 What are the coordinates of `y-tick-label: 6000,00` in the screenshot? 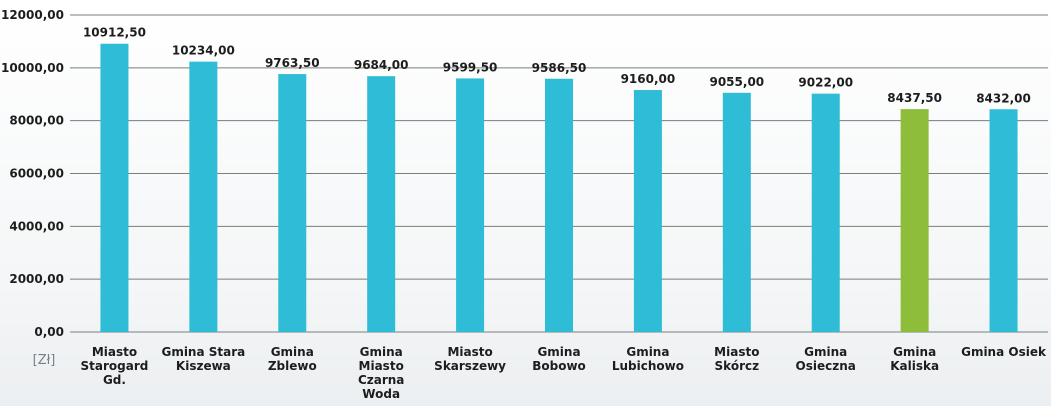 It's located at (36, 174).